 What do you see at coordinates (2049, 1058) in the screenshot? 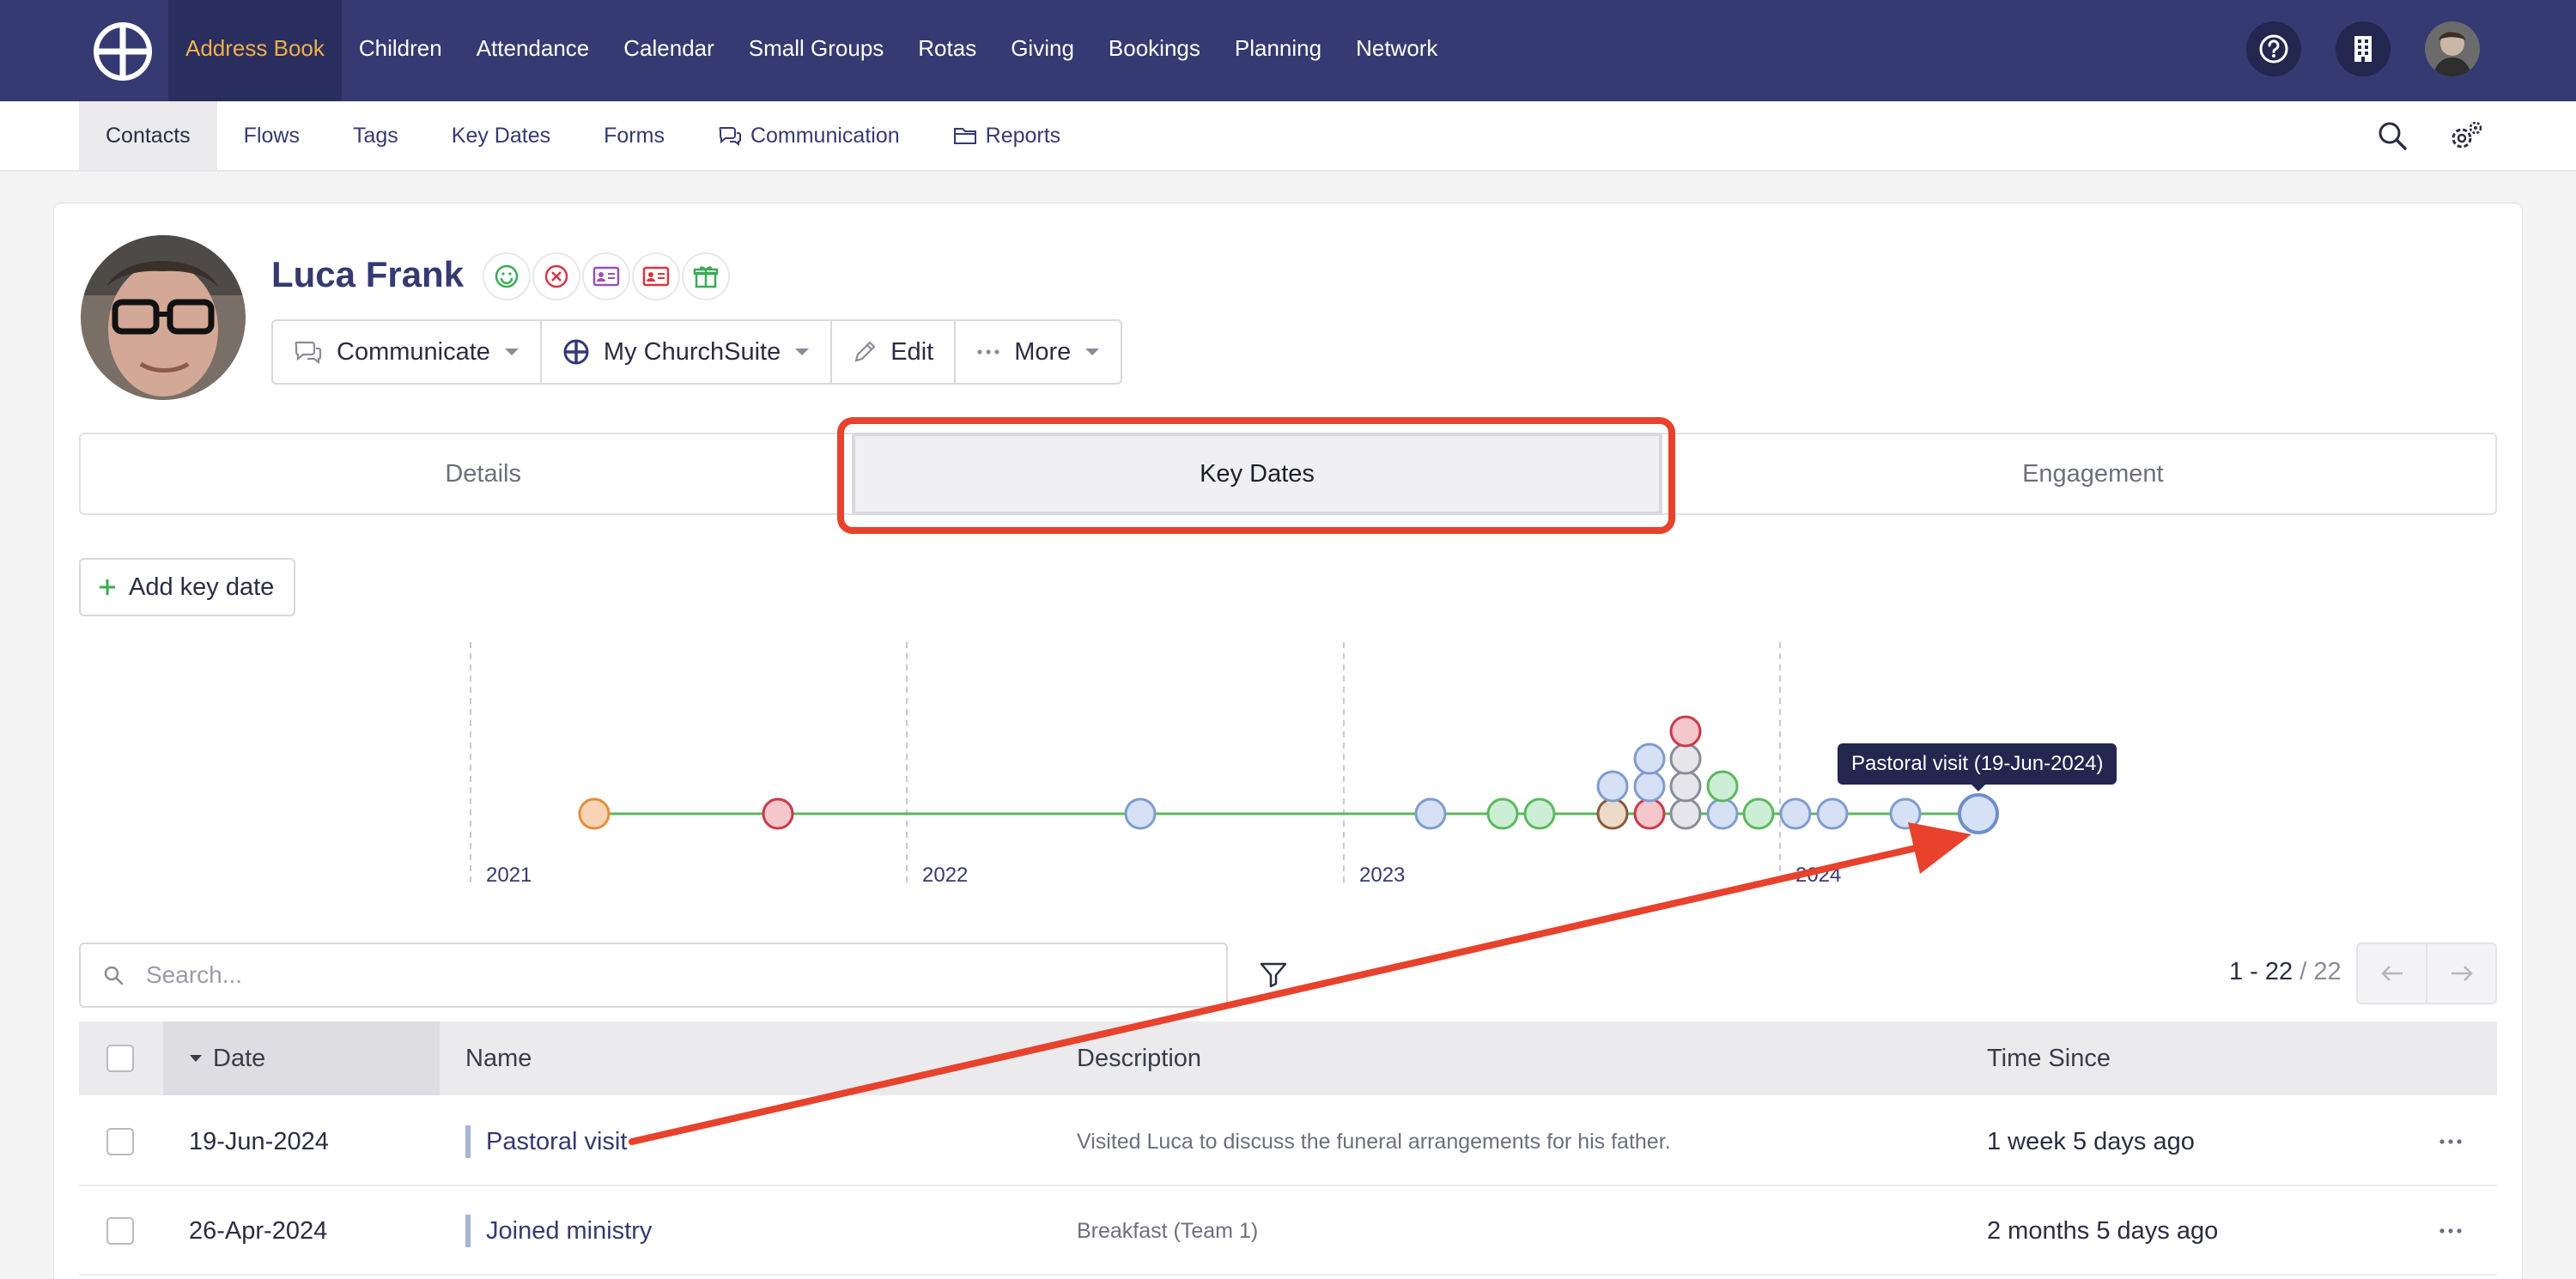
I see `column-header-time-since: Time Since` at bounding box center [2049, 1058].